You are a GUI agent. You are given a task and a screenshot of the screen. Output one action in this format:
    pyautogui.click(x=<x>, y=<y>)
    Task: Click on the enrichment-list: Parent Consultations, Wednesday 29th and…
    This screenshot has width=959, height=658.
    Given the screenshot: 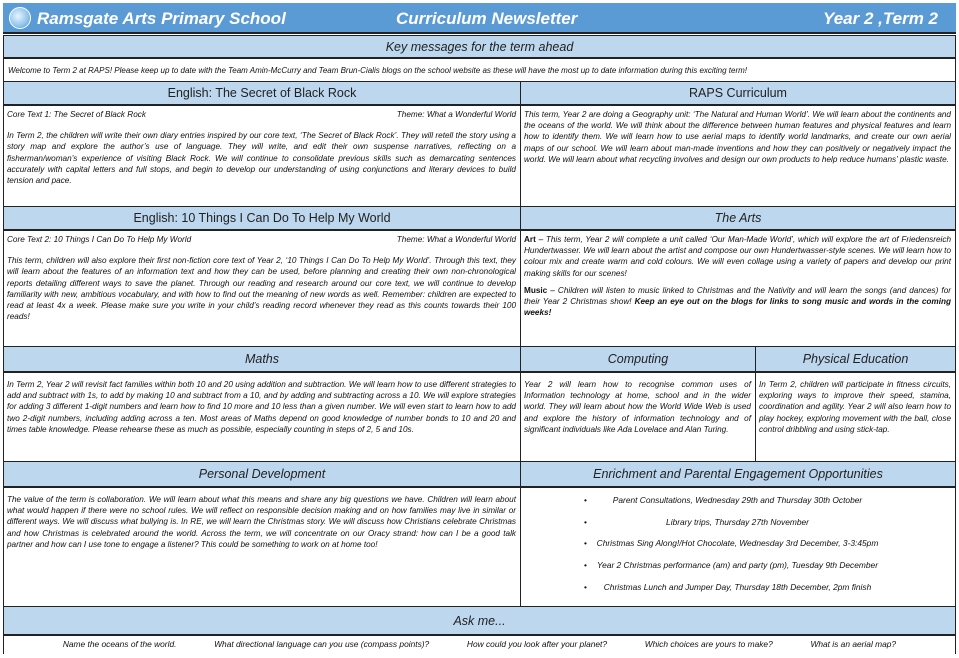 What is the action you would take?
    pyautogui.click(x=737, y=544)
    